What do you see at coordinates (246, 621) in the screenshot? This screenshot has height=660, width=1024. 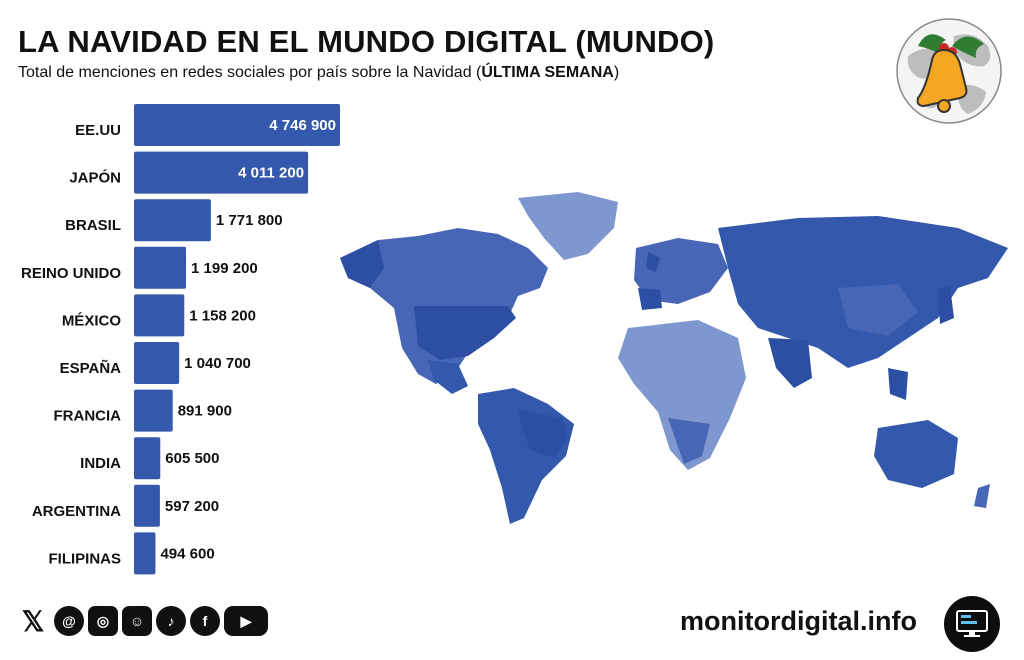 I see `youtube-icon: ▶` at bounding box center [246, 621].